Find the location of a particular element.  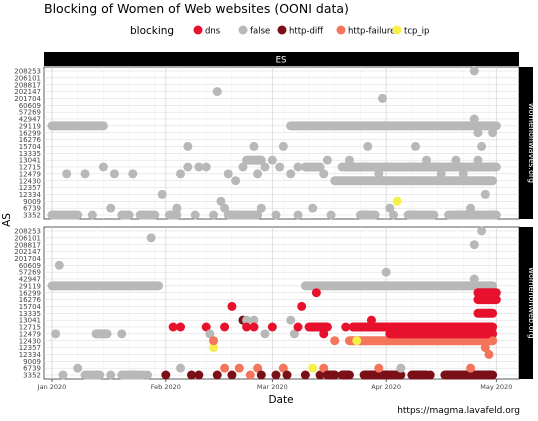

legend: dns false http-diff http-failure tcp_ip is located at coordinates (311, 31).